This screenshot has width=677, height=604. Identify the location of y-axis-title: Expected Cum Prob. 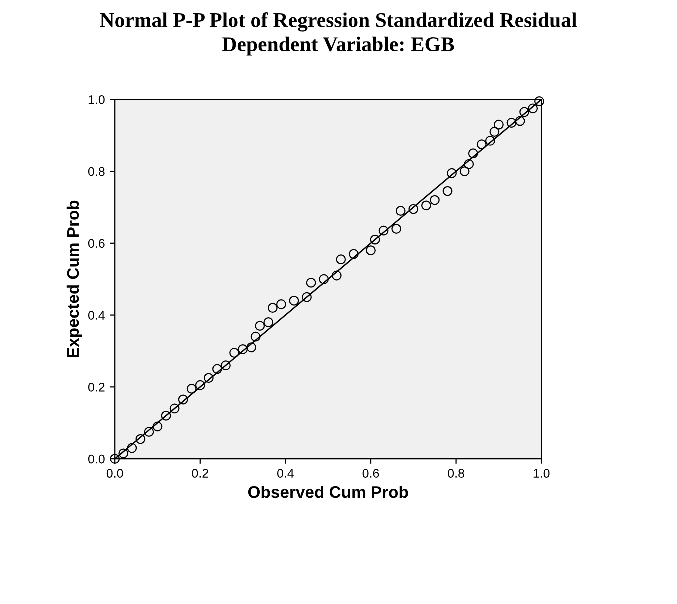
(74, 279).